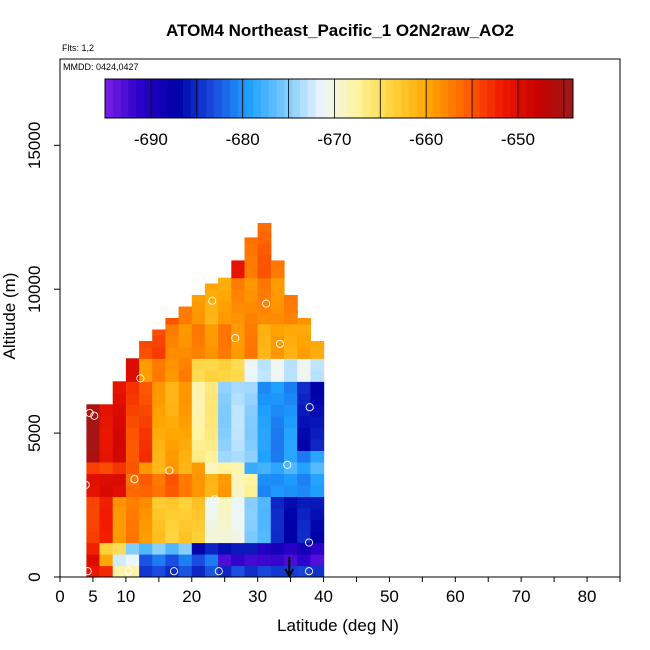  What do you see at coordinates (34, 145) in the screenshot?
I see `y-tick-label: 15000` at bounding box center [34, 145].